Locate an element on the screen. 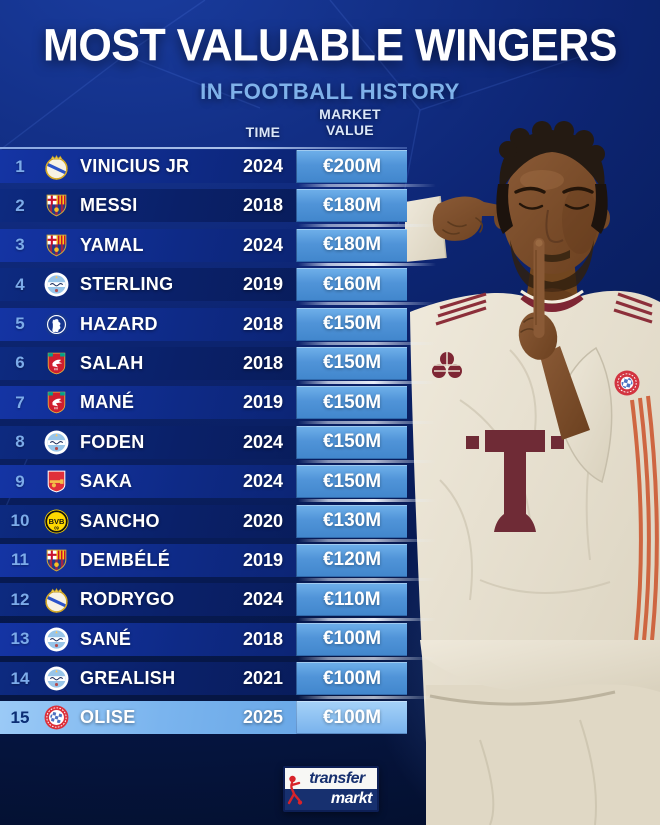 This screenshot has width=660, height=825. table-row: 13 SANÉ 2018 €100M is located at coordinates (203, 639).